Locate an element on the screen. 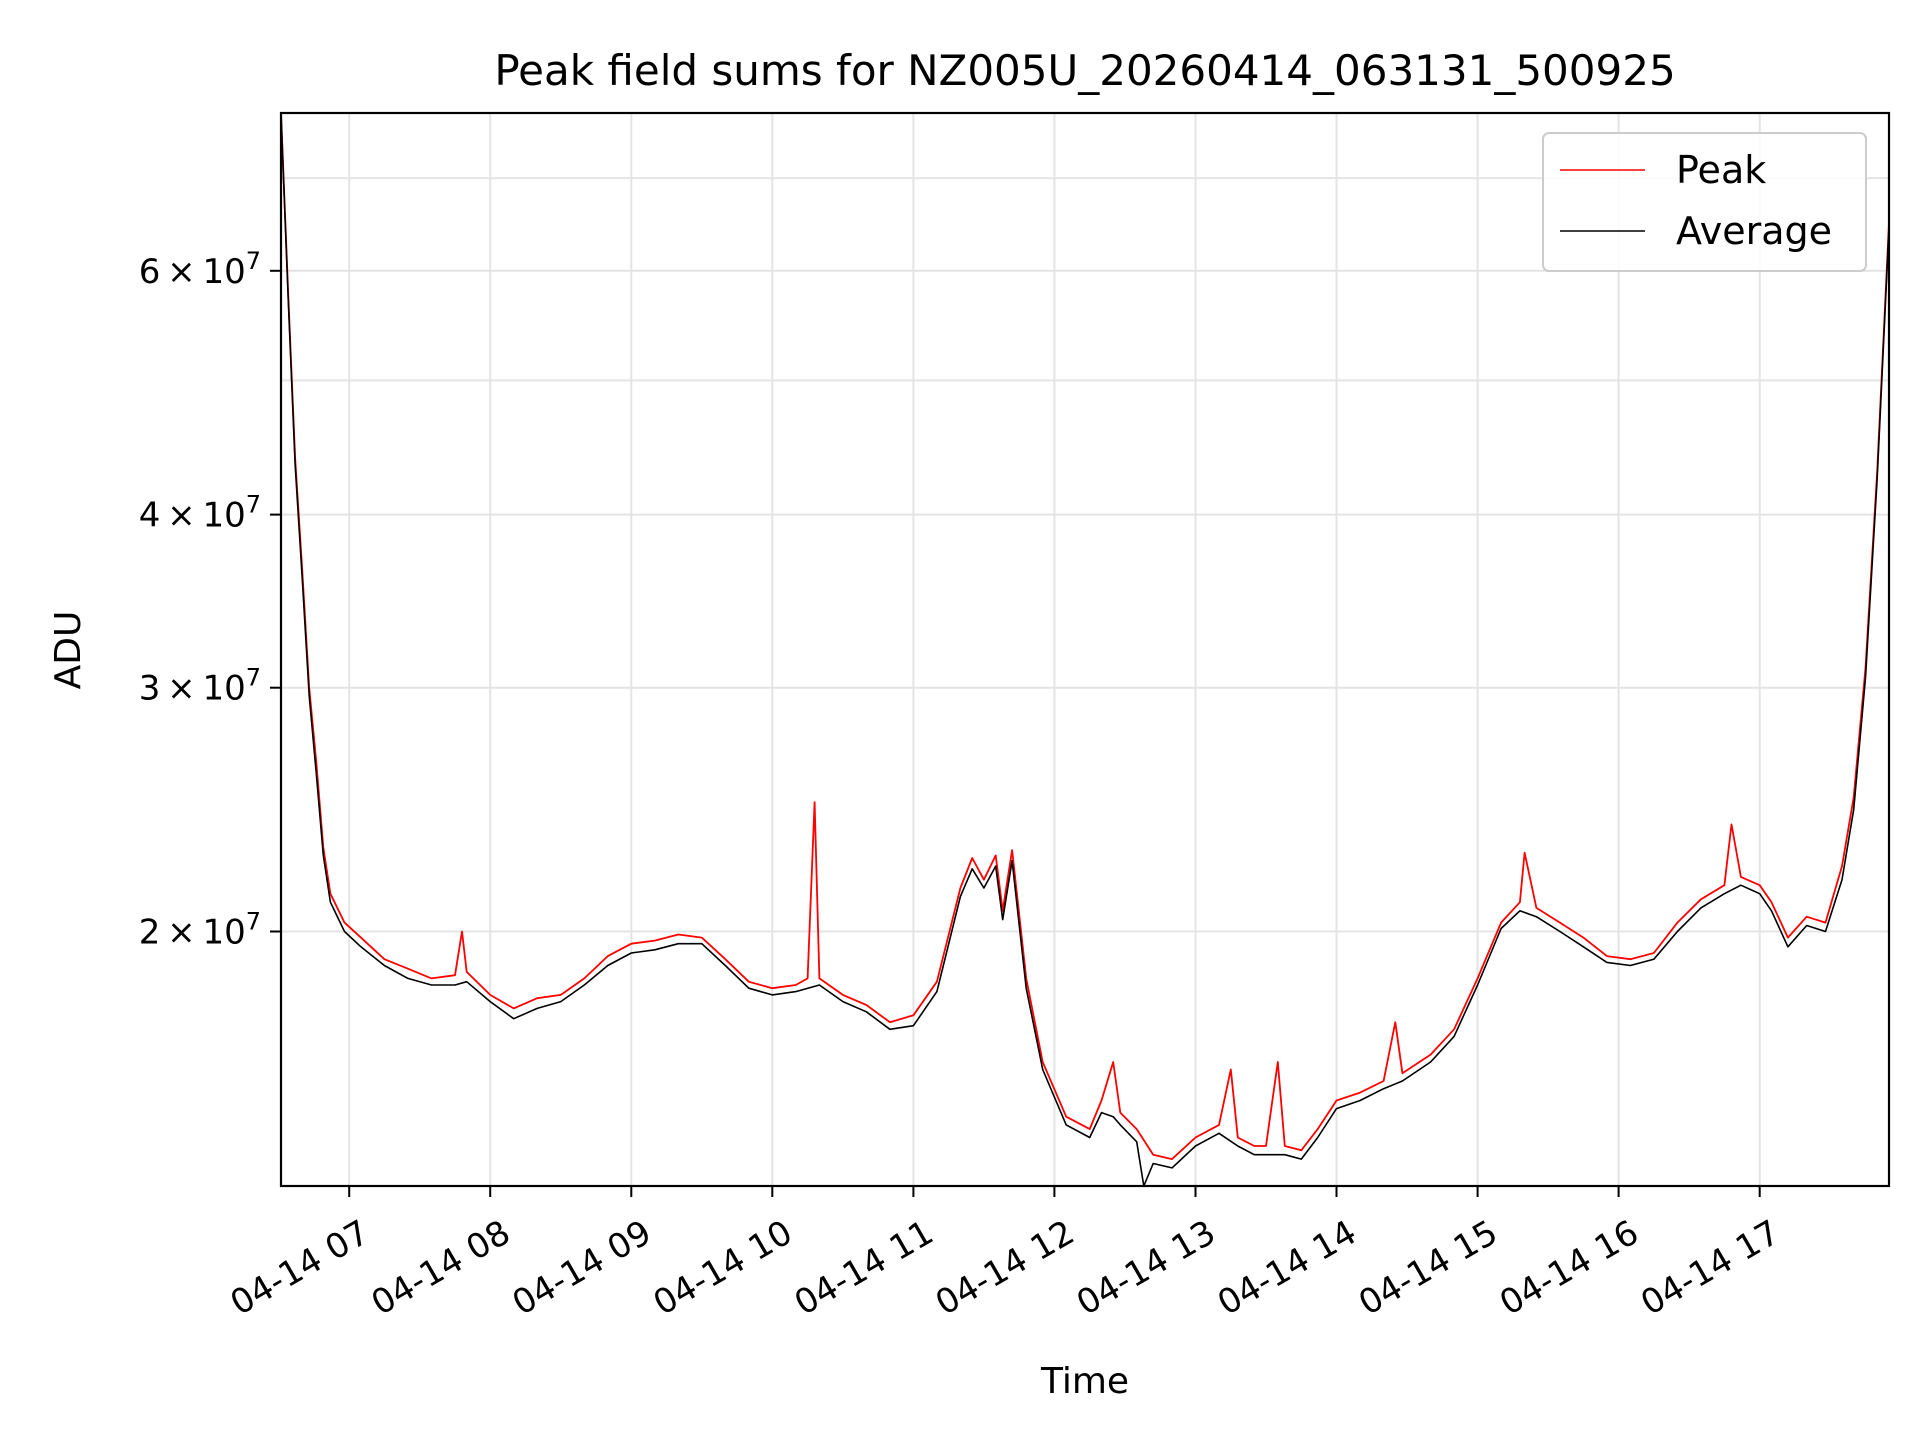  y-tick-label-0: 2 × 107 is located at coordinates (200, 930).